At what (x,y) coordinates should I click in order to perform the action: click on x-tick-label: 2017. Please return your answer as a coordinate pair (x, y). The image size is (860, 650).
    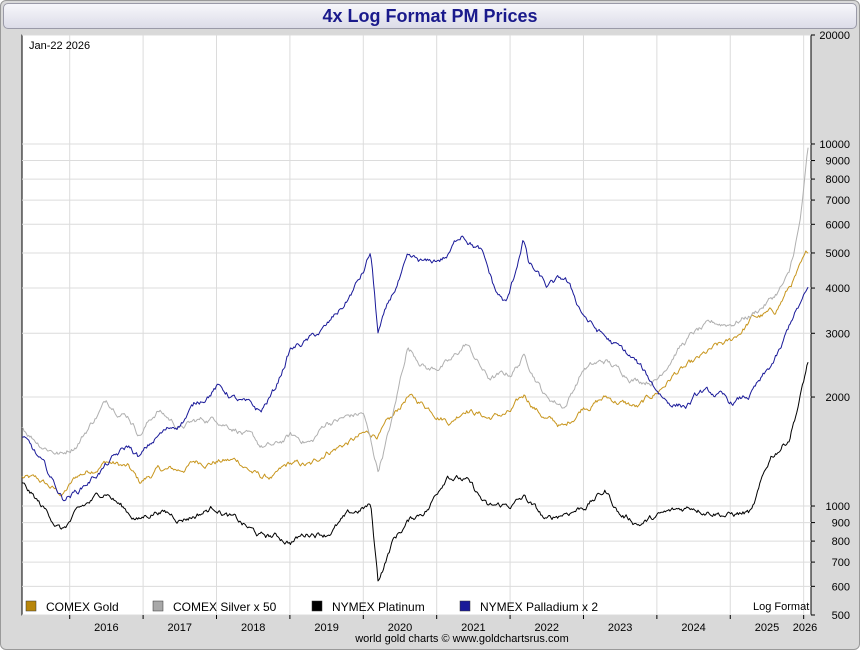
    Looking at the image, I should click on (180, 628).